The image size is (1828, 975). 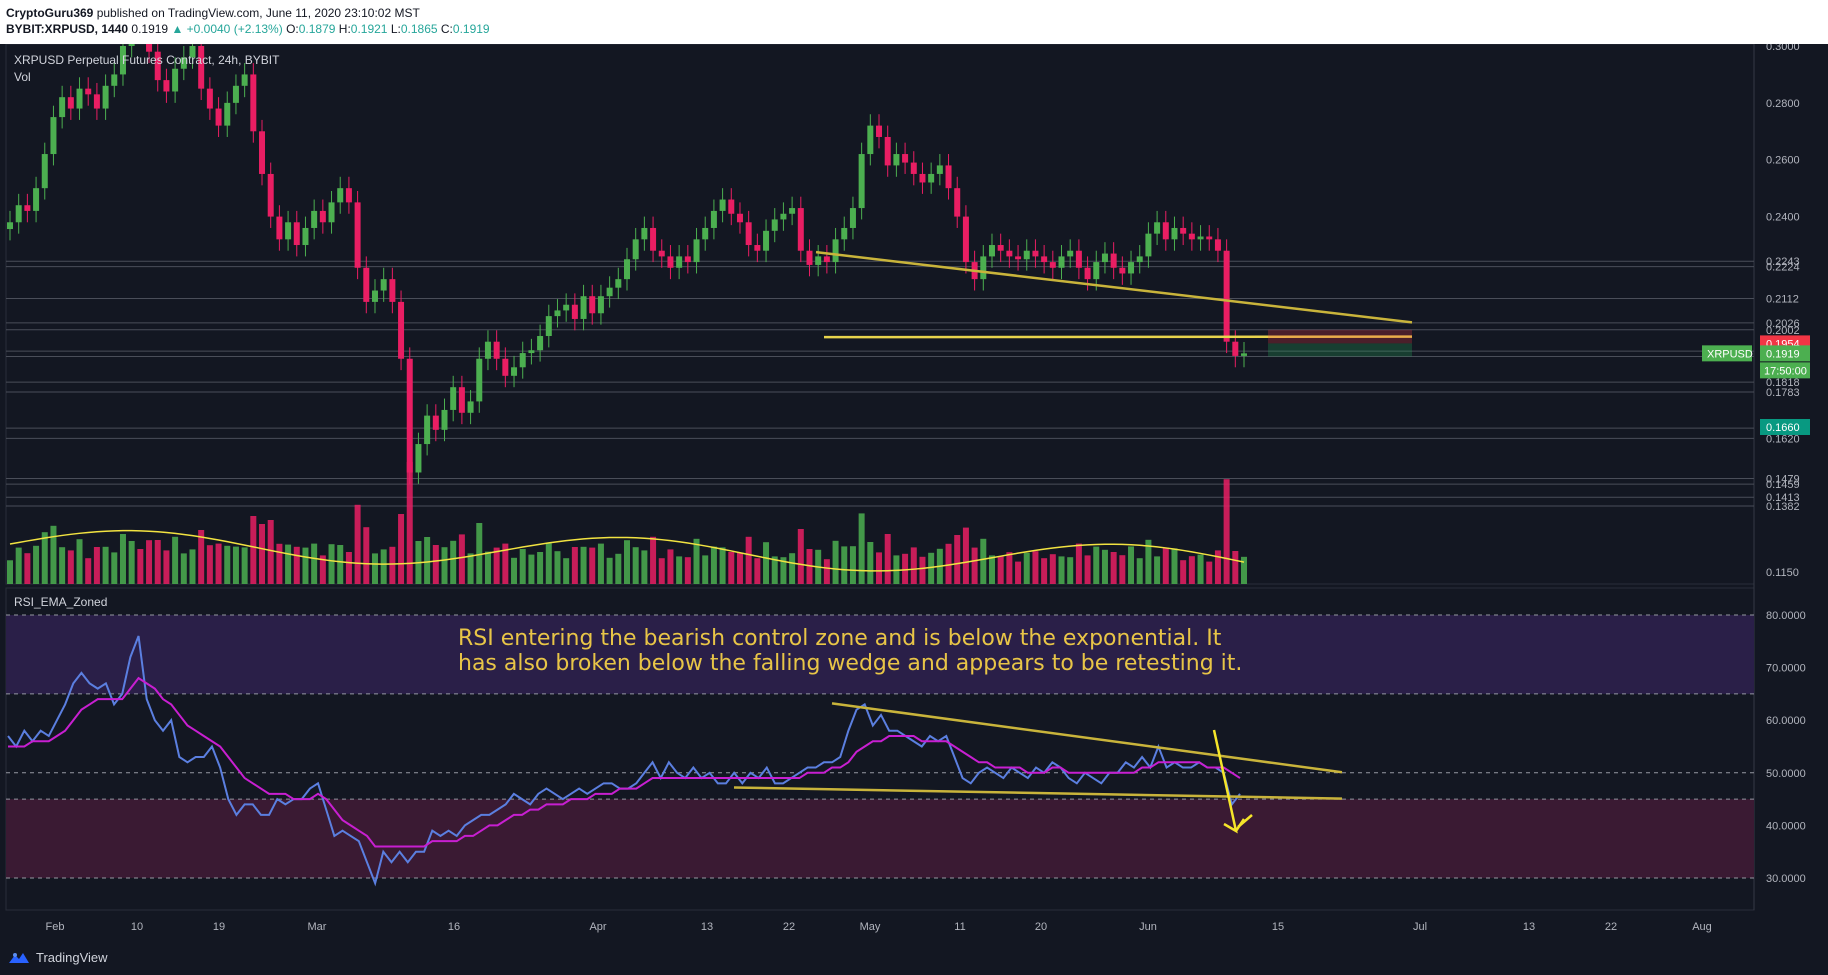 What do you see at coordinates (1611, 927) in the screenshot?
I see `time-tick-label: 22` at bounding box center [1611, 927].